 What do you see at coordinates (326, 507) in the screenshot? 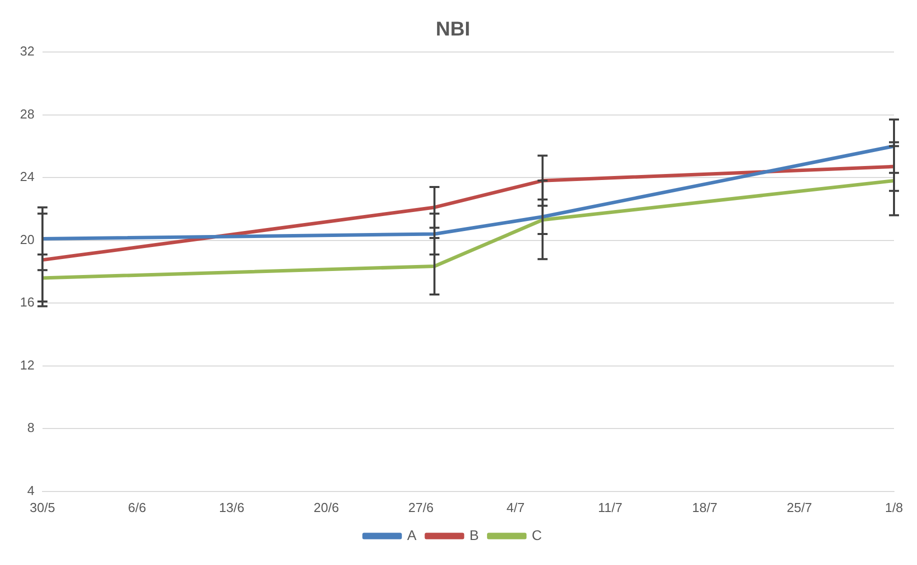
I see `x-tick-label: 20/6` at bounding box center [326, 507].